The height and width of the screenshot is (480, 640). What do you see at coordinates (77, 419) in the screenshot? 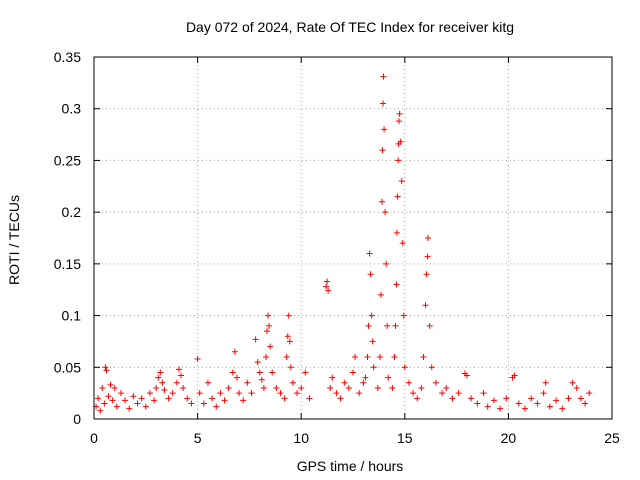
I see `y-tick-label: 0` at bounding box center [77, 419].